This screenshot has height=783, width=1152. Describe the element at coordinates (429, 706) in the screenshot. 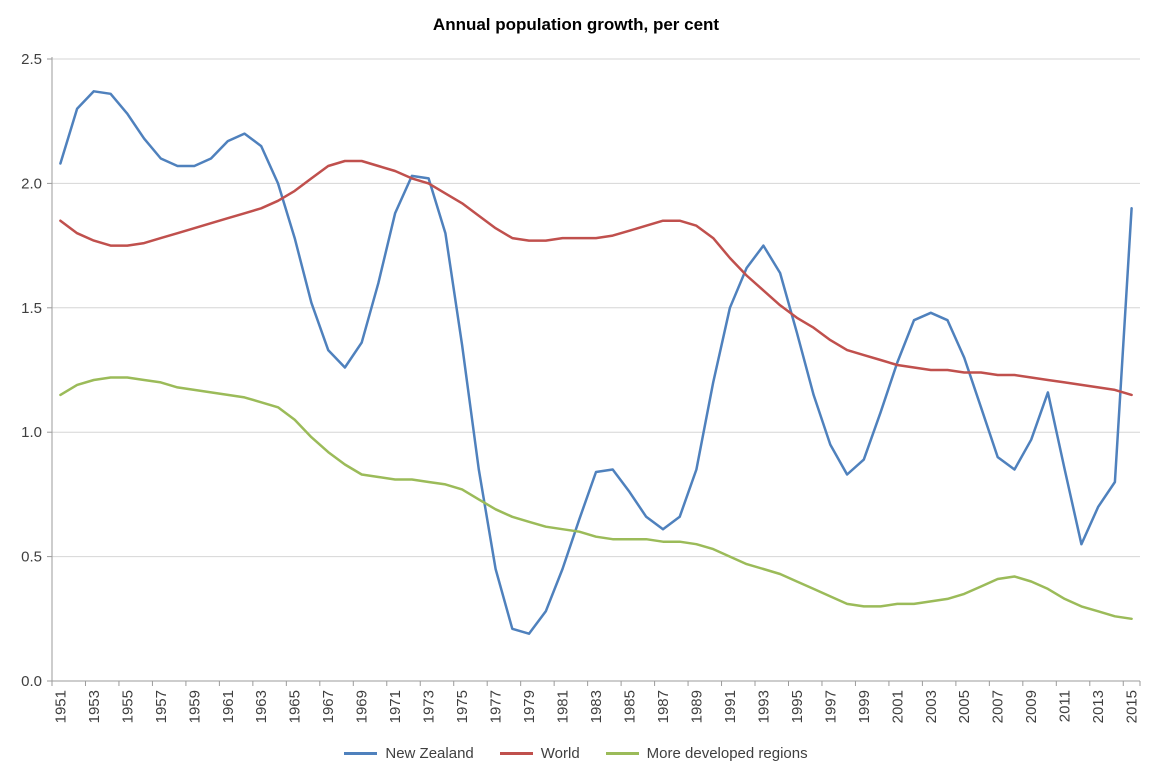

I see `x-axis-tick-label: 1973` at that location.